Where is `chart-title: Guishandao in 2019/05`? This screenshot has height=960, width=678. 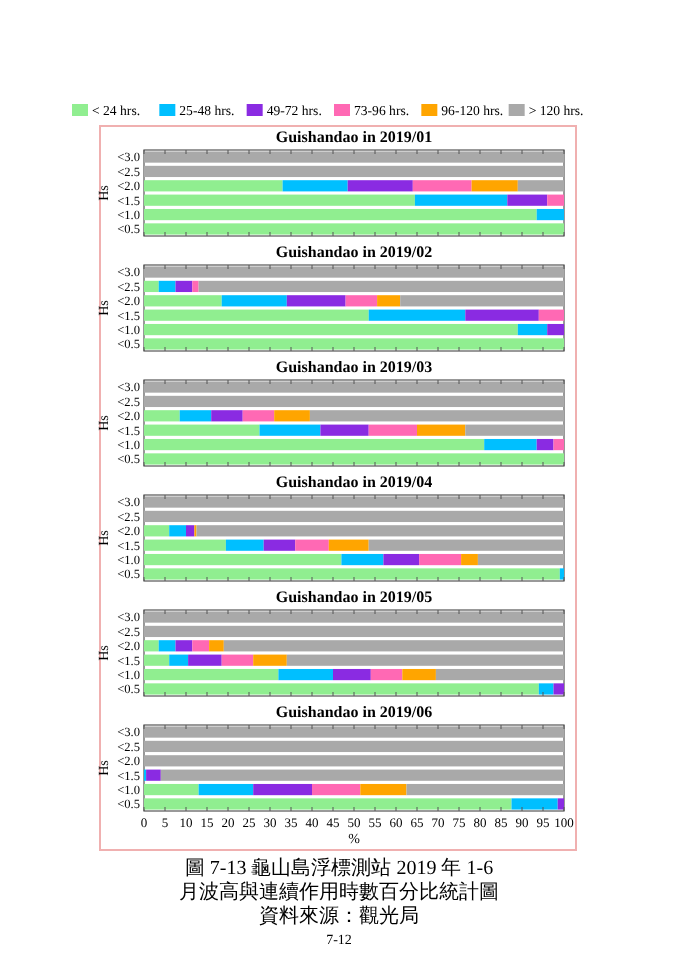 chart-title: Guishandao in 2019/05 is located at coordinates (354, 597).